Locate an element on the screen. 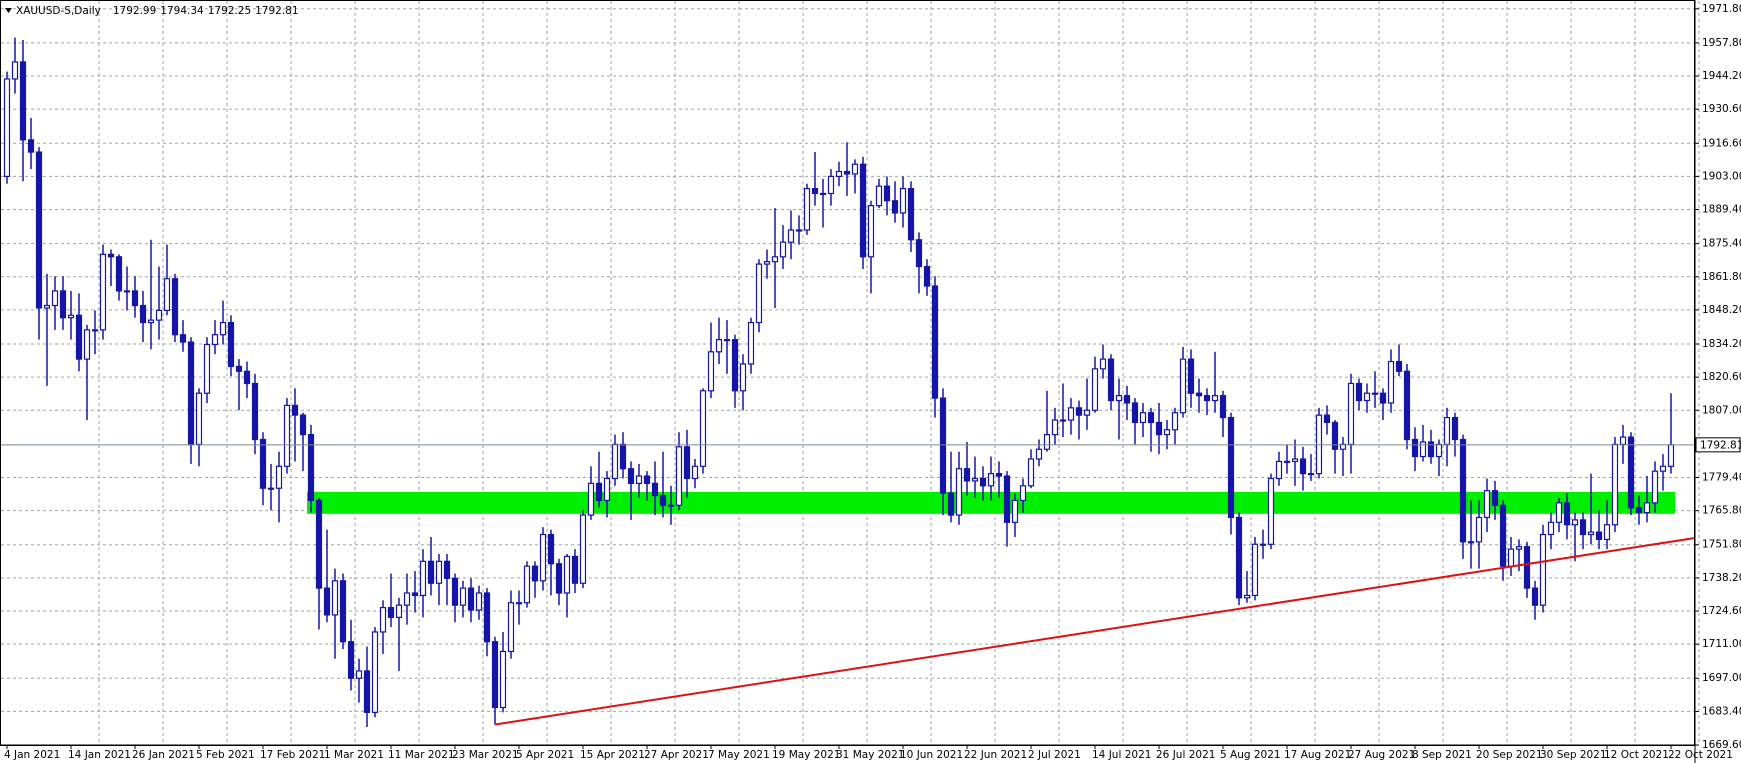 The height and width of the screenshot is (763, 1741). y-tick-label: 1711.00 is located at coordinates (1721, 644).